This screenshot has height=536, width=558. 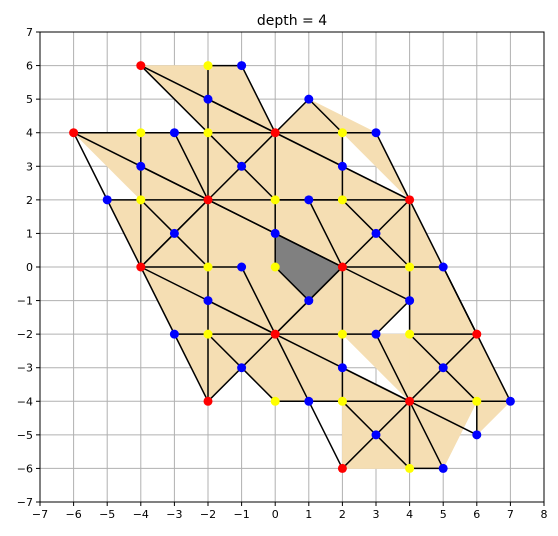 I want to click on y-tick-label: 3, so click(x=29, y=166).